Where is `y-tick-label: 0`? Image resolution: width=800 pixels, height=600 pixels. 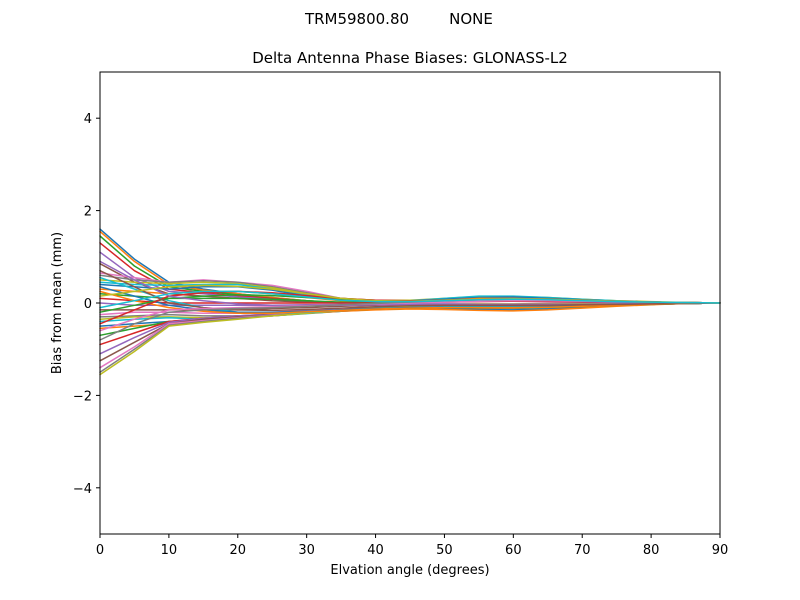 y-tick-label: 0 is located at coordinates (88, 304).